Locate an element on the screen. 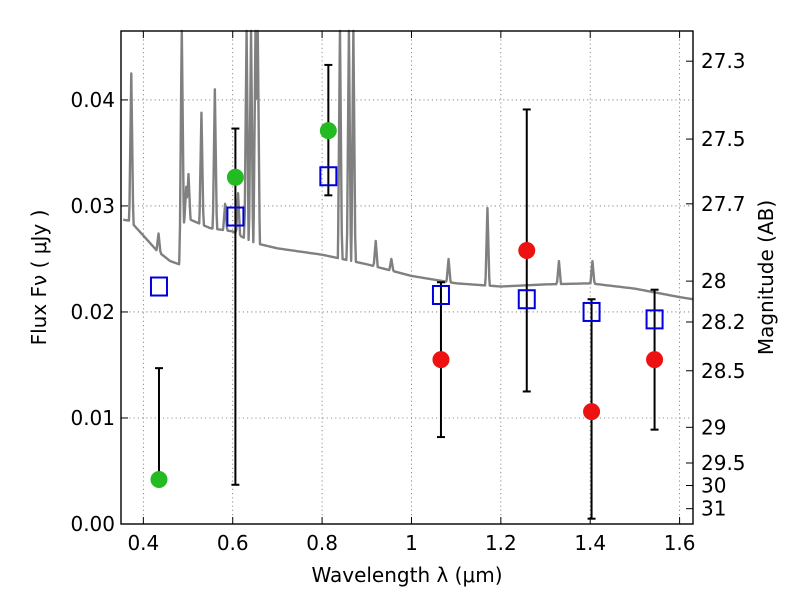  y-tick-label: 0.03 is located at coordinates (92, 206).